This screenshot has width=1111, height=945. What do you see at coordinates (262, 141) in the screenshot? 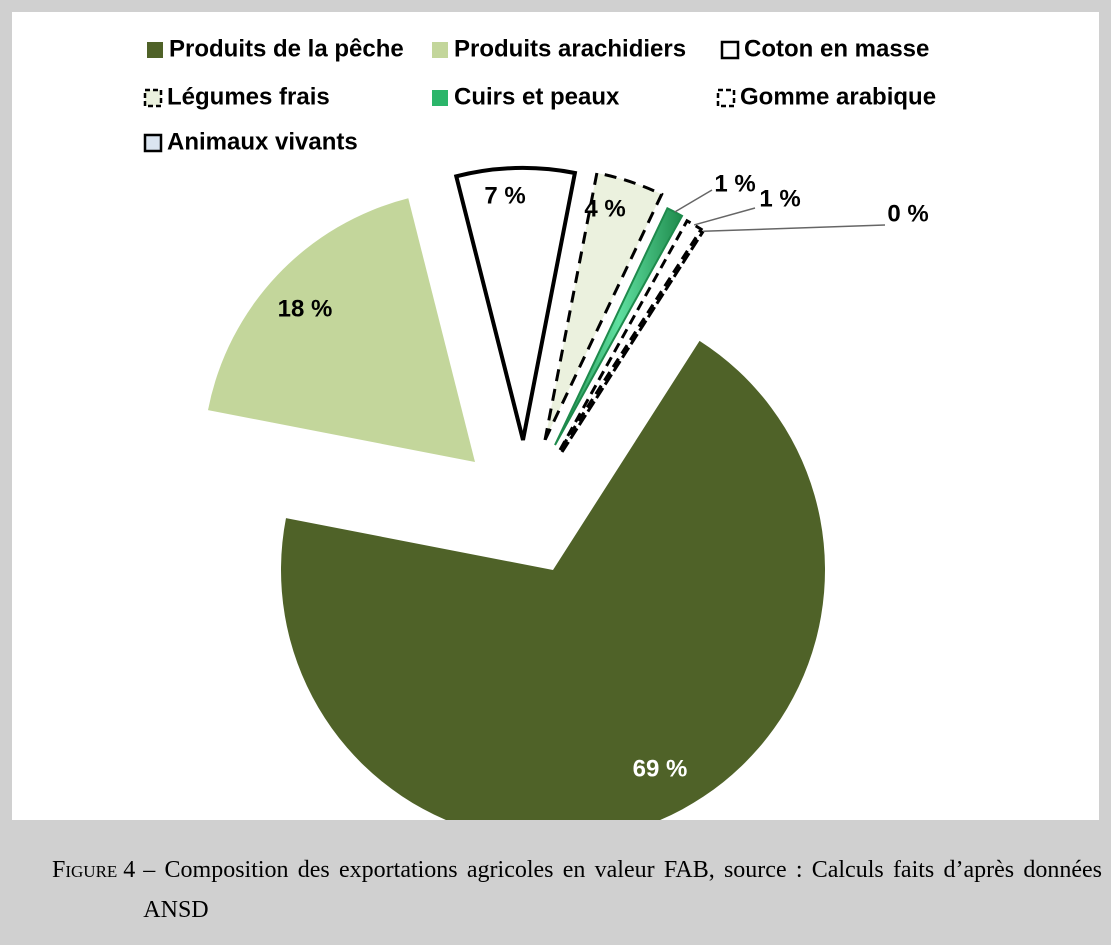
I see `legend-label: Animaux vivants` at bounding box center [262, 141].